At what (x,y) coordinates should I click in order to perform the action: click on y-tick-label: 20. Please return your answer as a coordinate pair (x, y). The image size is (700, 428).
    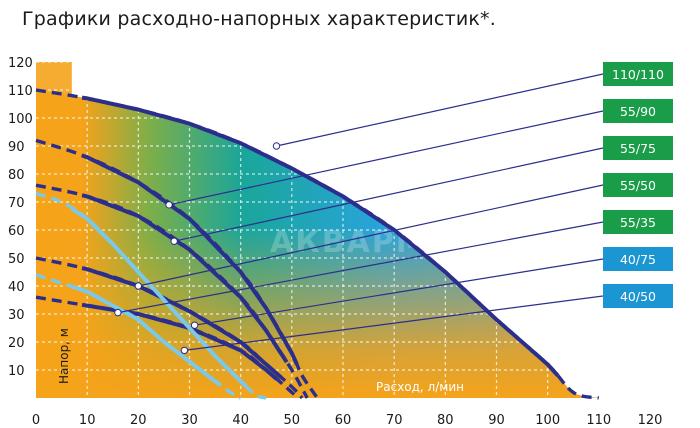
    Looking at the image, I should click on (16, 343).